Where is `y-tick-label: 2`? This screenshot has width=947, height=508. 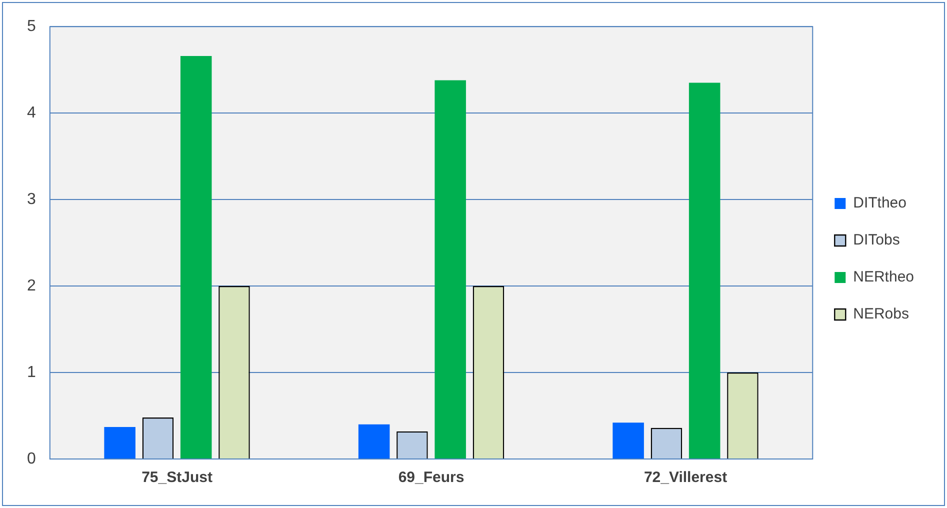
y-tick-label: 2 is located at coordinates (31, 285).